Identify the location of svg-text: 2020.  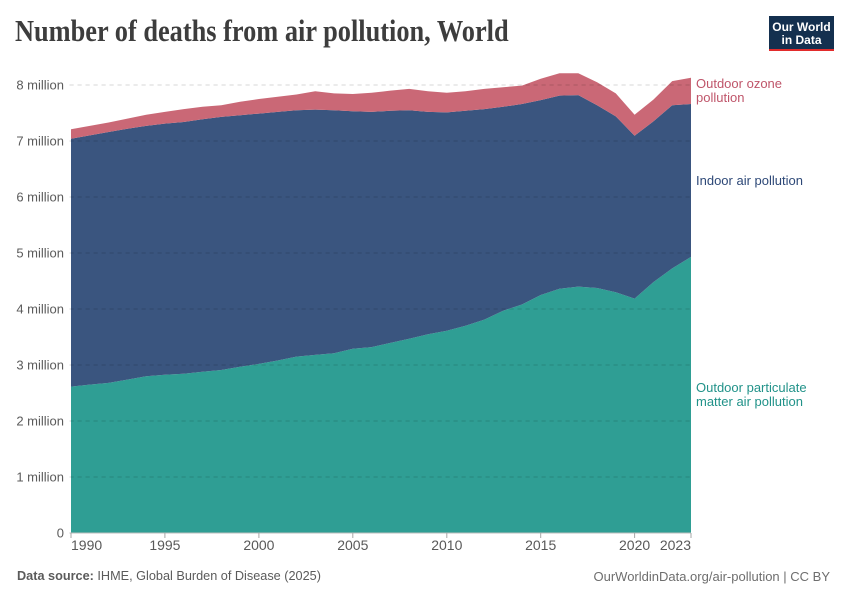
(634, 545).